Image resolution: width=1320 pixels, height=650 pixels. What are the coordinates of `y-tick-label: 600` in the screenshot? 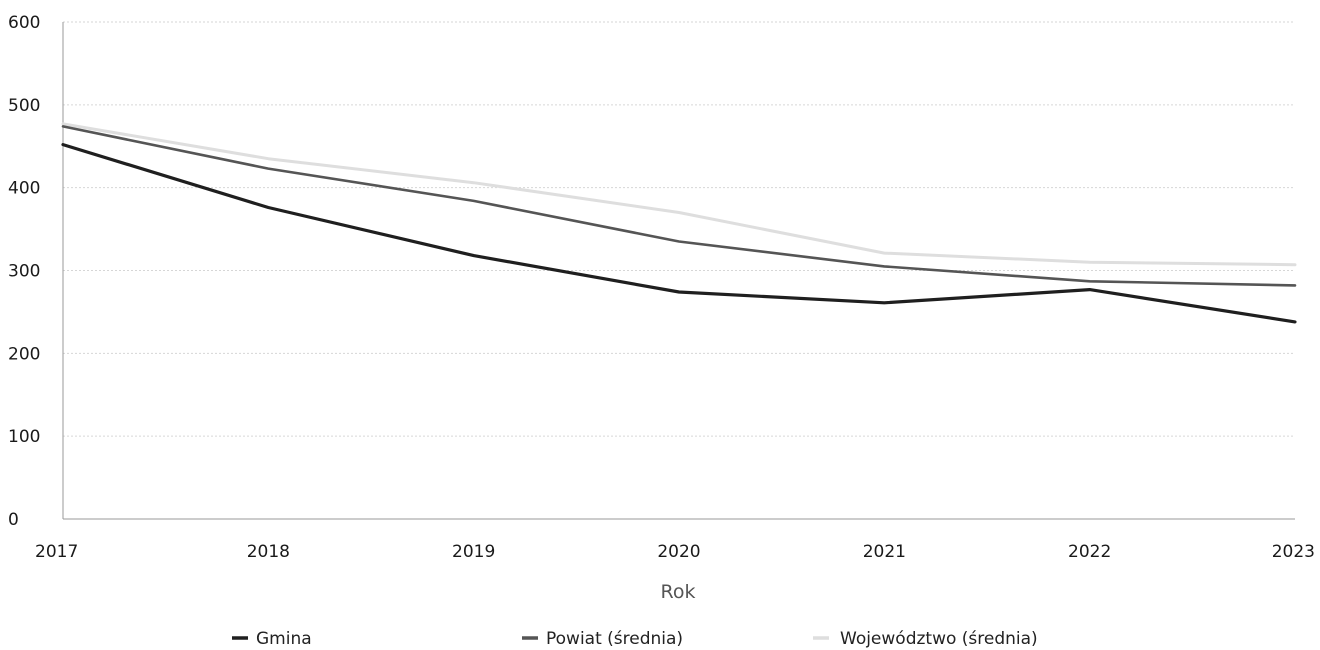 It's located at (24, 23).